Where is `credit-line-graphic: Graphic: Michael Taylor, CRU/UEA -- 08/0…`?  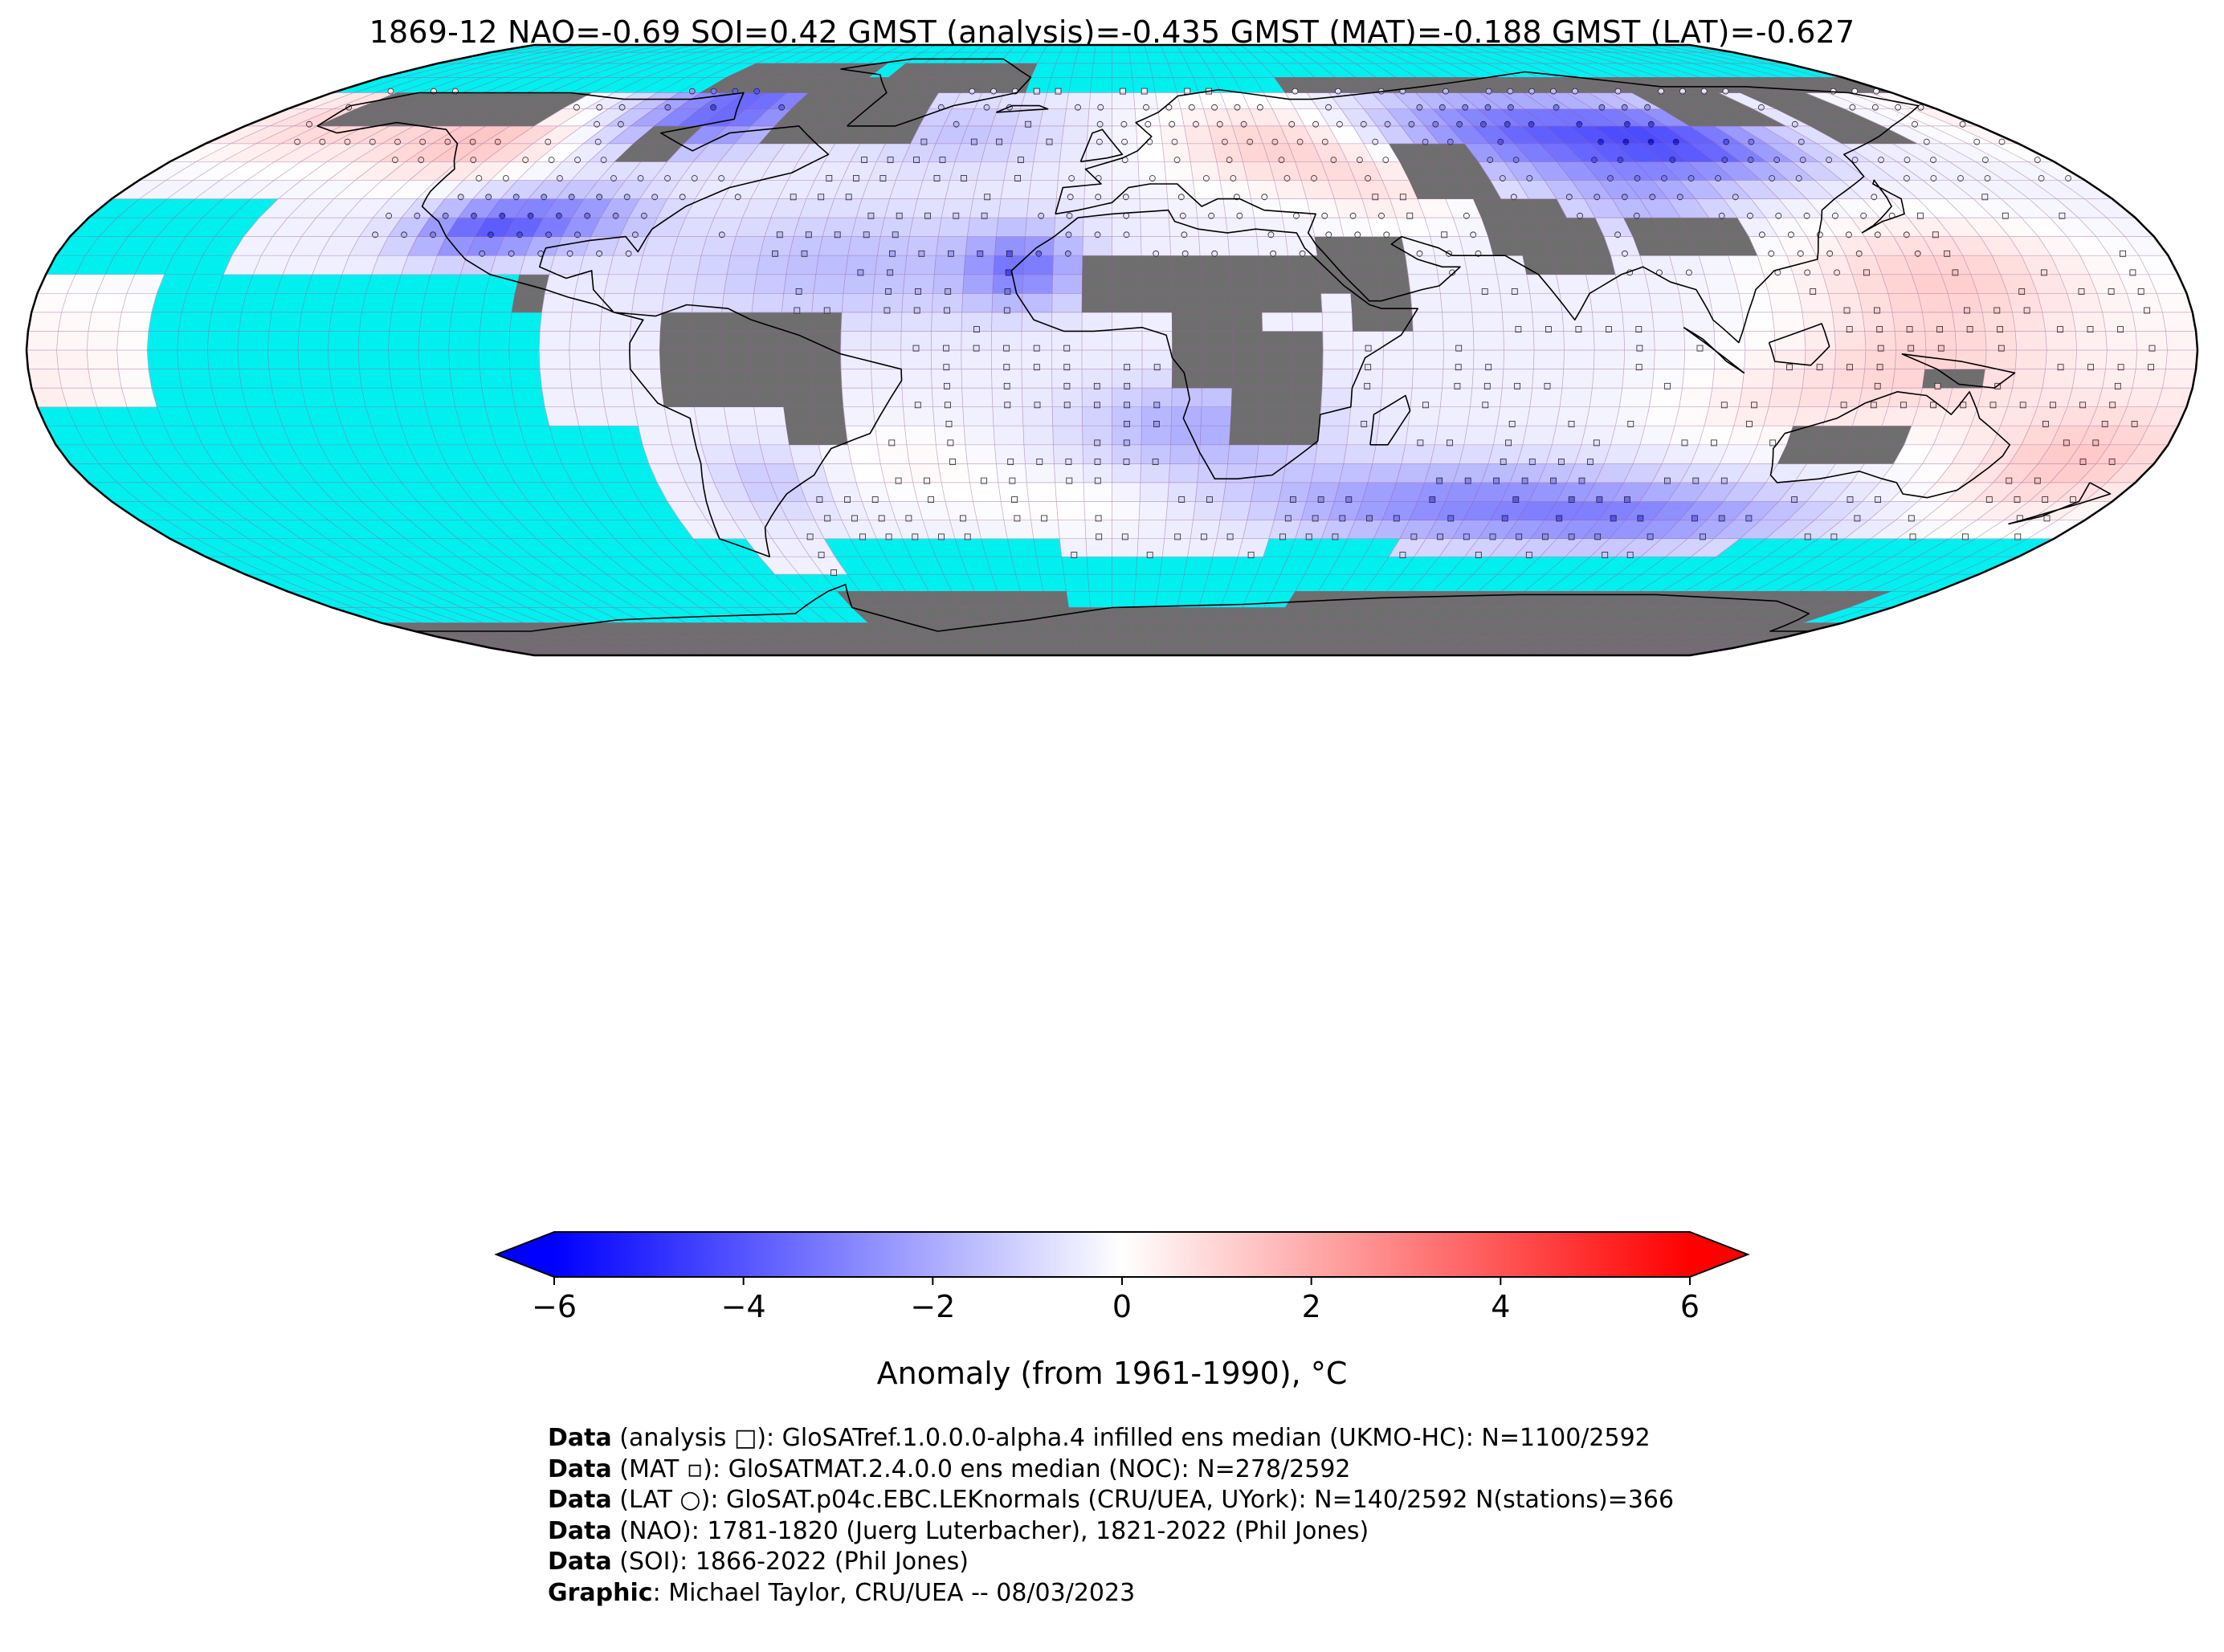 credit-line-graphic: Graphic: Michael Taylor, CRU/UEA -- 08/0… is located at coordinates (842, 1592).